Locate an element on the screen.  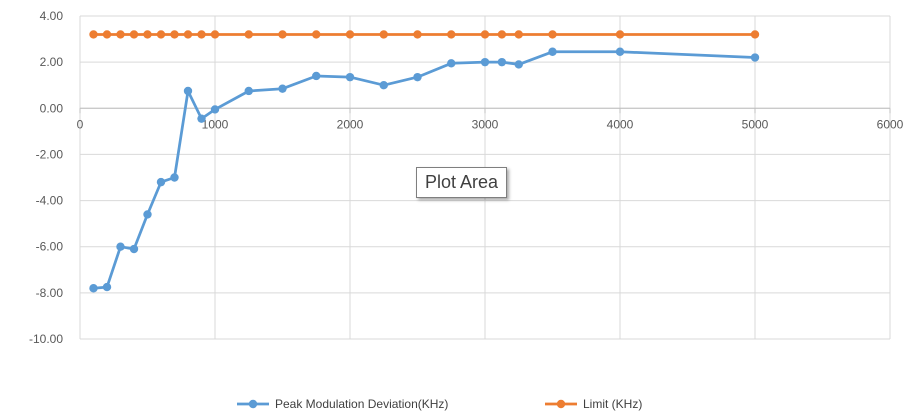
y-tick-label: 0.00 is located at coordinates (52, 108).